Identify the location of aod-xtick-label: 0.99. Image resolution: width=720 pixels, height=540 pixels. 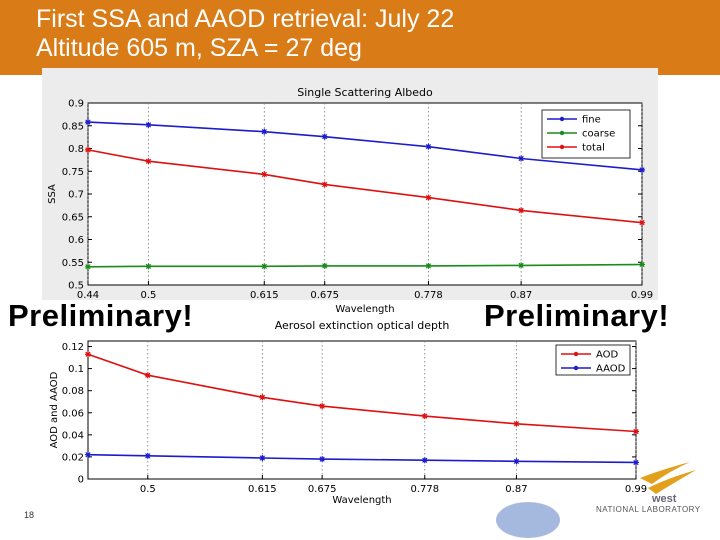
(636, 489).